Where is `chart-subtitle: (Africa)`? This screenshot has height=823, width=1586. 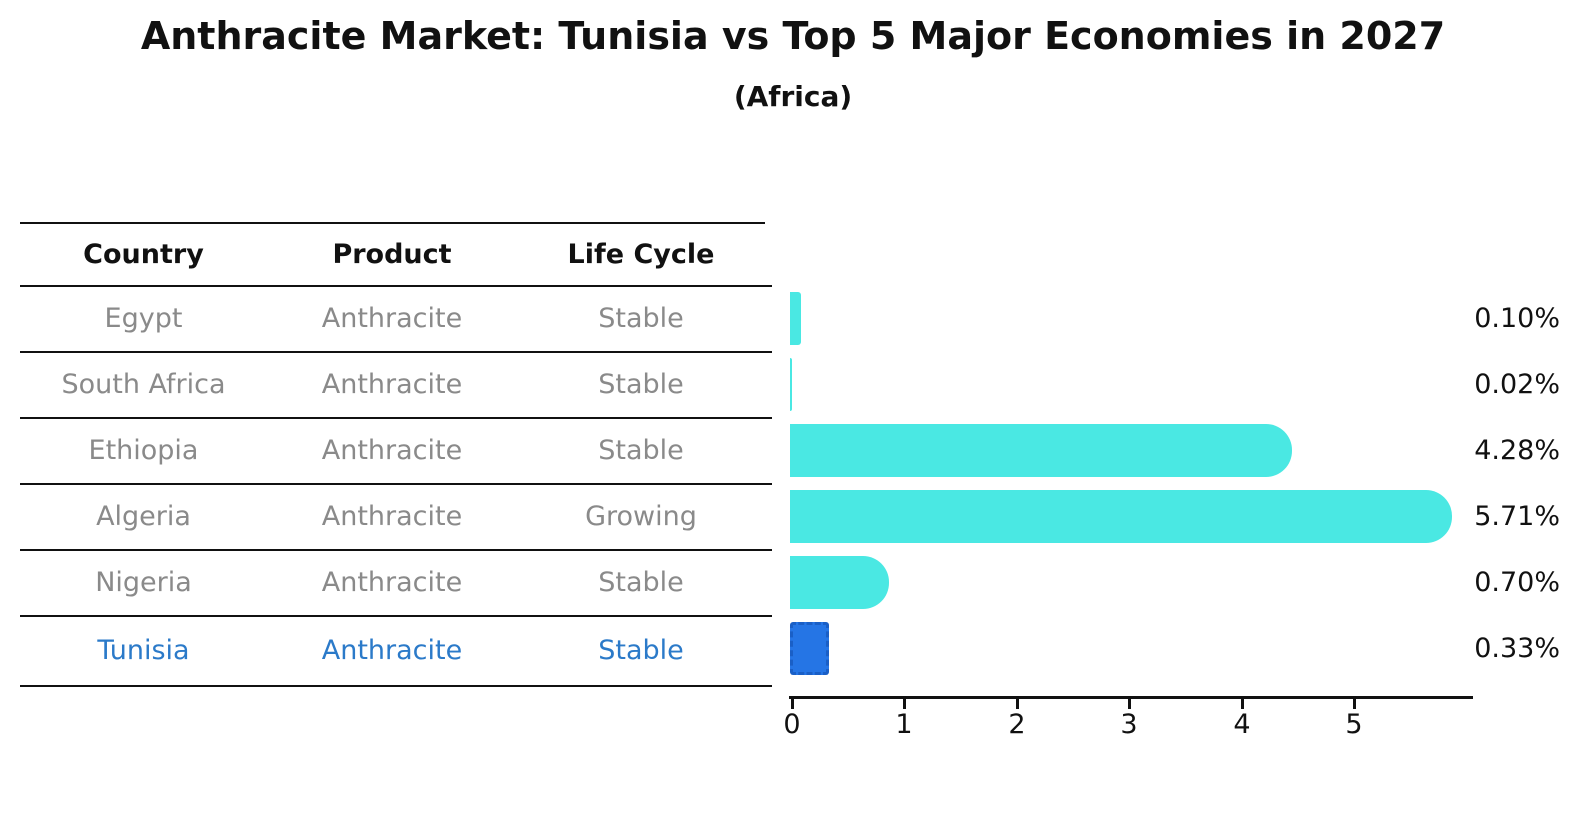
chart-subtitle: (Africa) is located at coordinates (793, 96).